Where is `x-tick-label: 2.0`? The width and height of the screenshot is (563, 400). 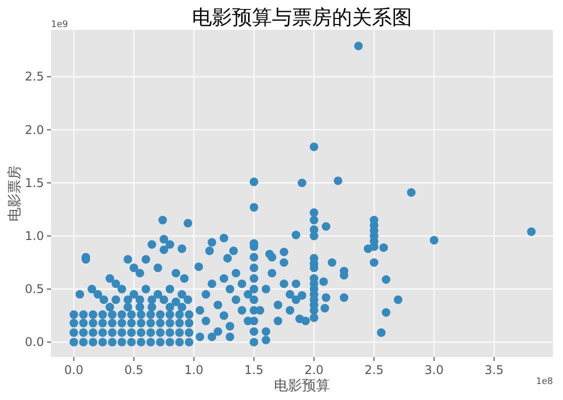
x-tick-label: 2.0 is located at coordinates (314, 370).